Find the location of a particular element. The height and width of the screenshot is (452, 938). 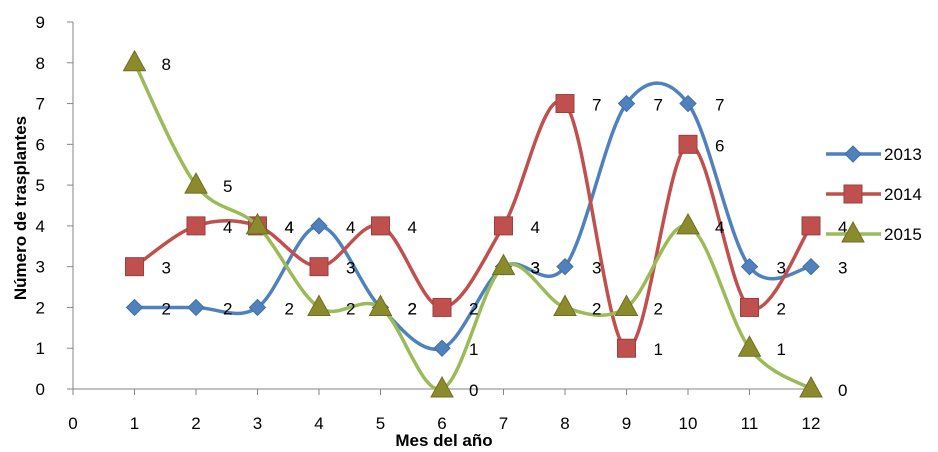

data-label-2013: 4 is located at coordinates (350, 227).